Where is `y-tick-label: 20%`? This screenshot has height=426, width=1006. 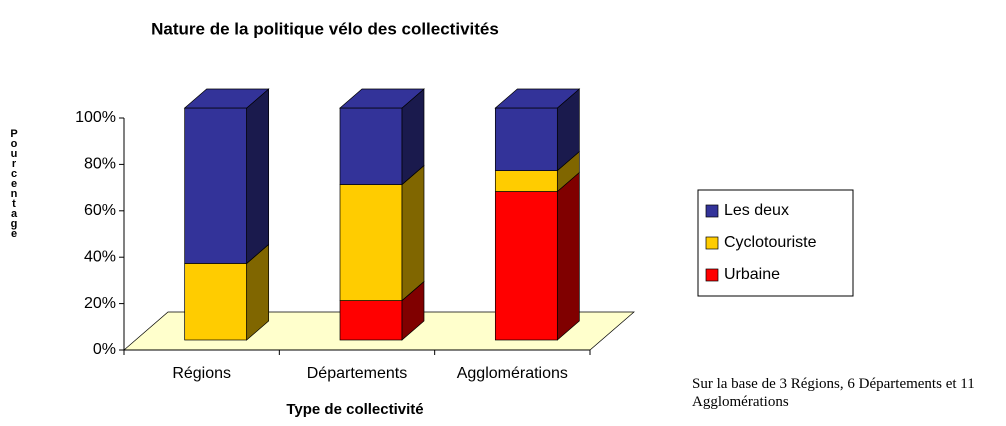 y-tick-label: 20% is located at coordinates (100, 303).